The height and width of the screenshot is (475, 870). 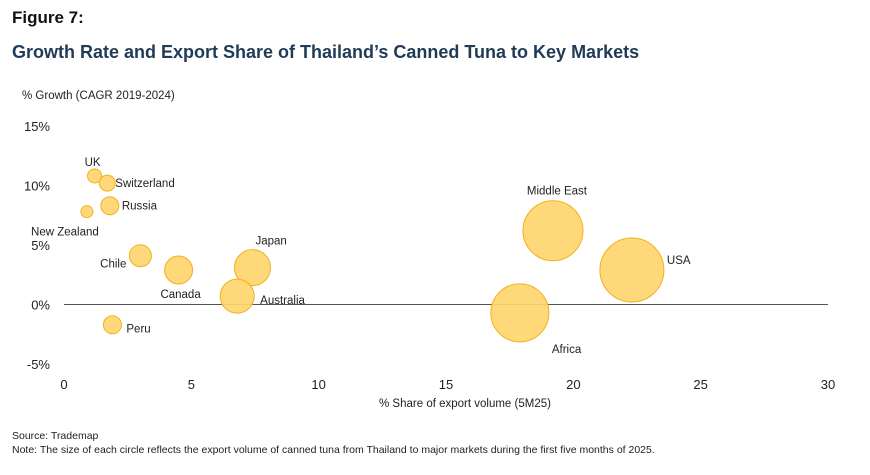 What do you see at coordinates (553, 231) in the screenshot?
I see `bubble-middle-east` at bounding box center [553, 231].